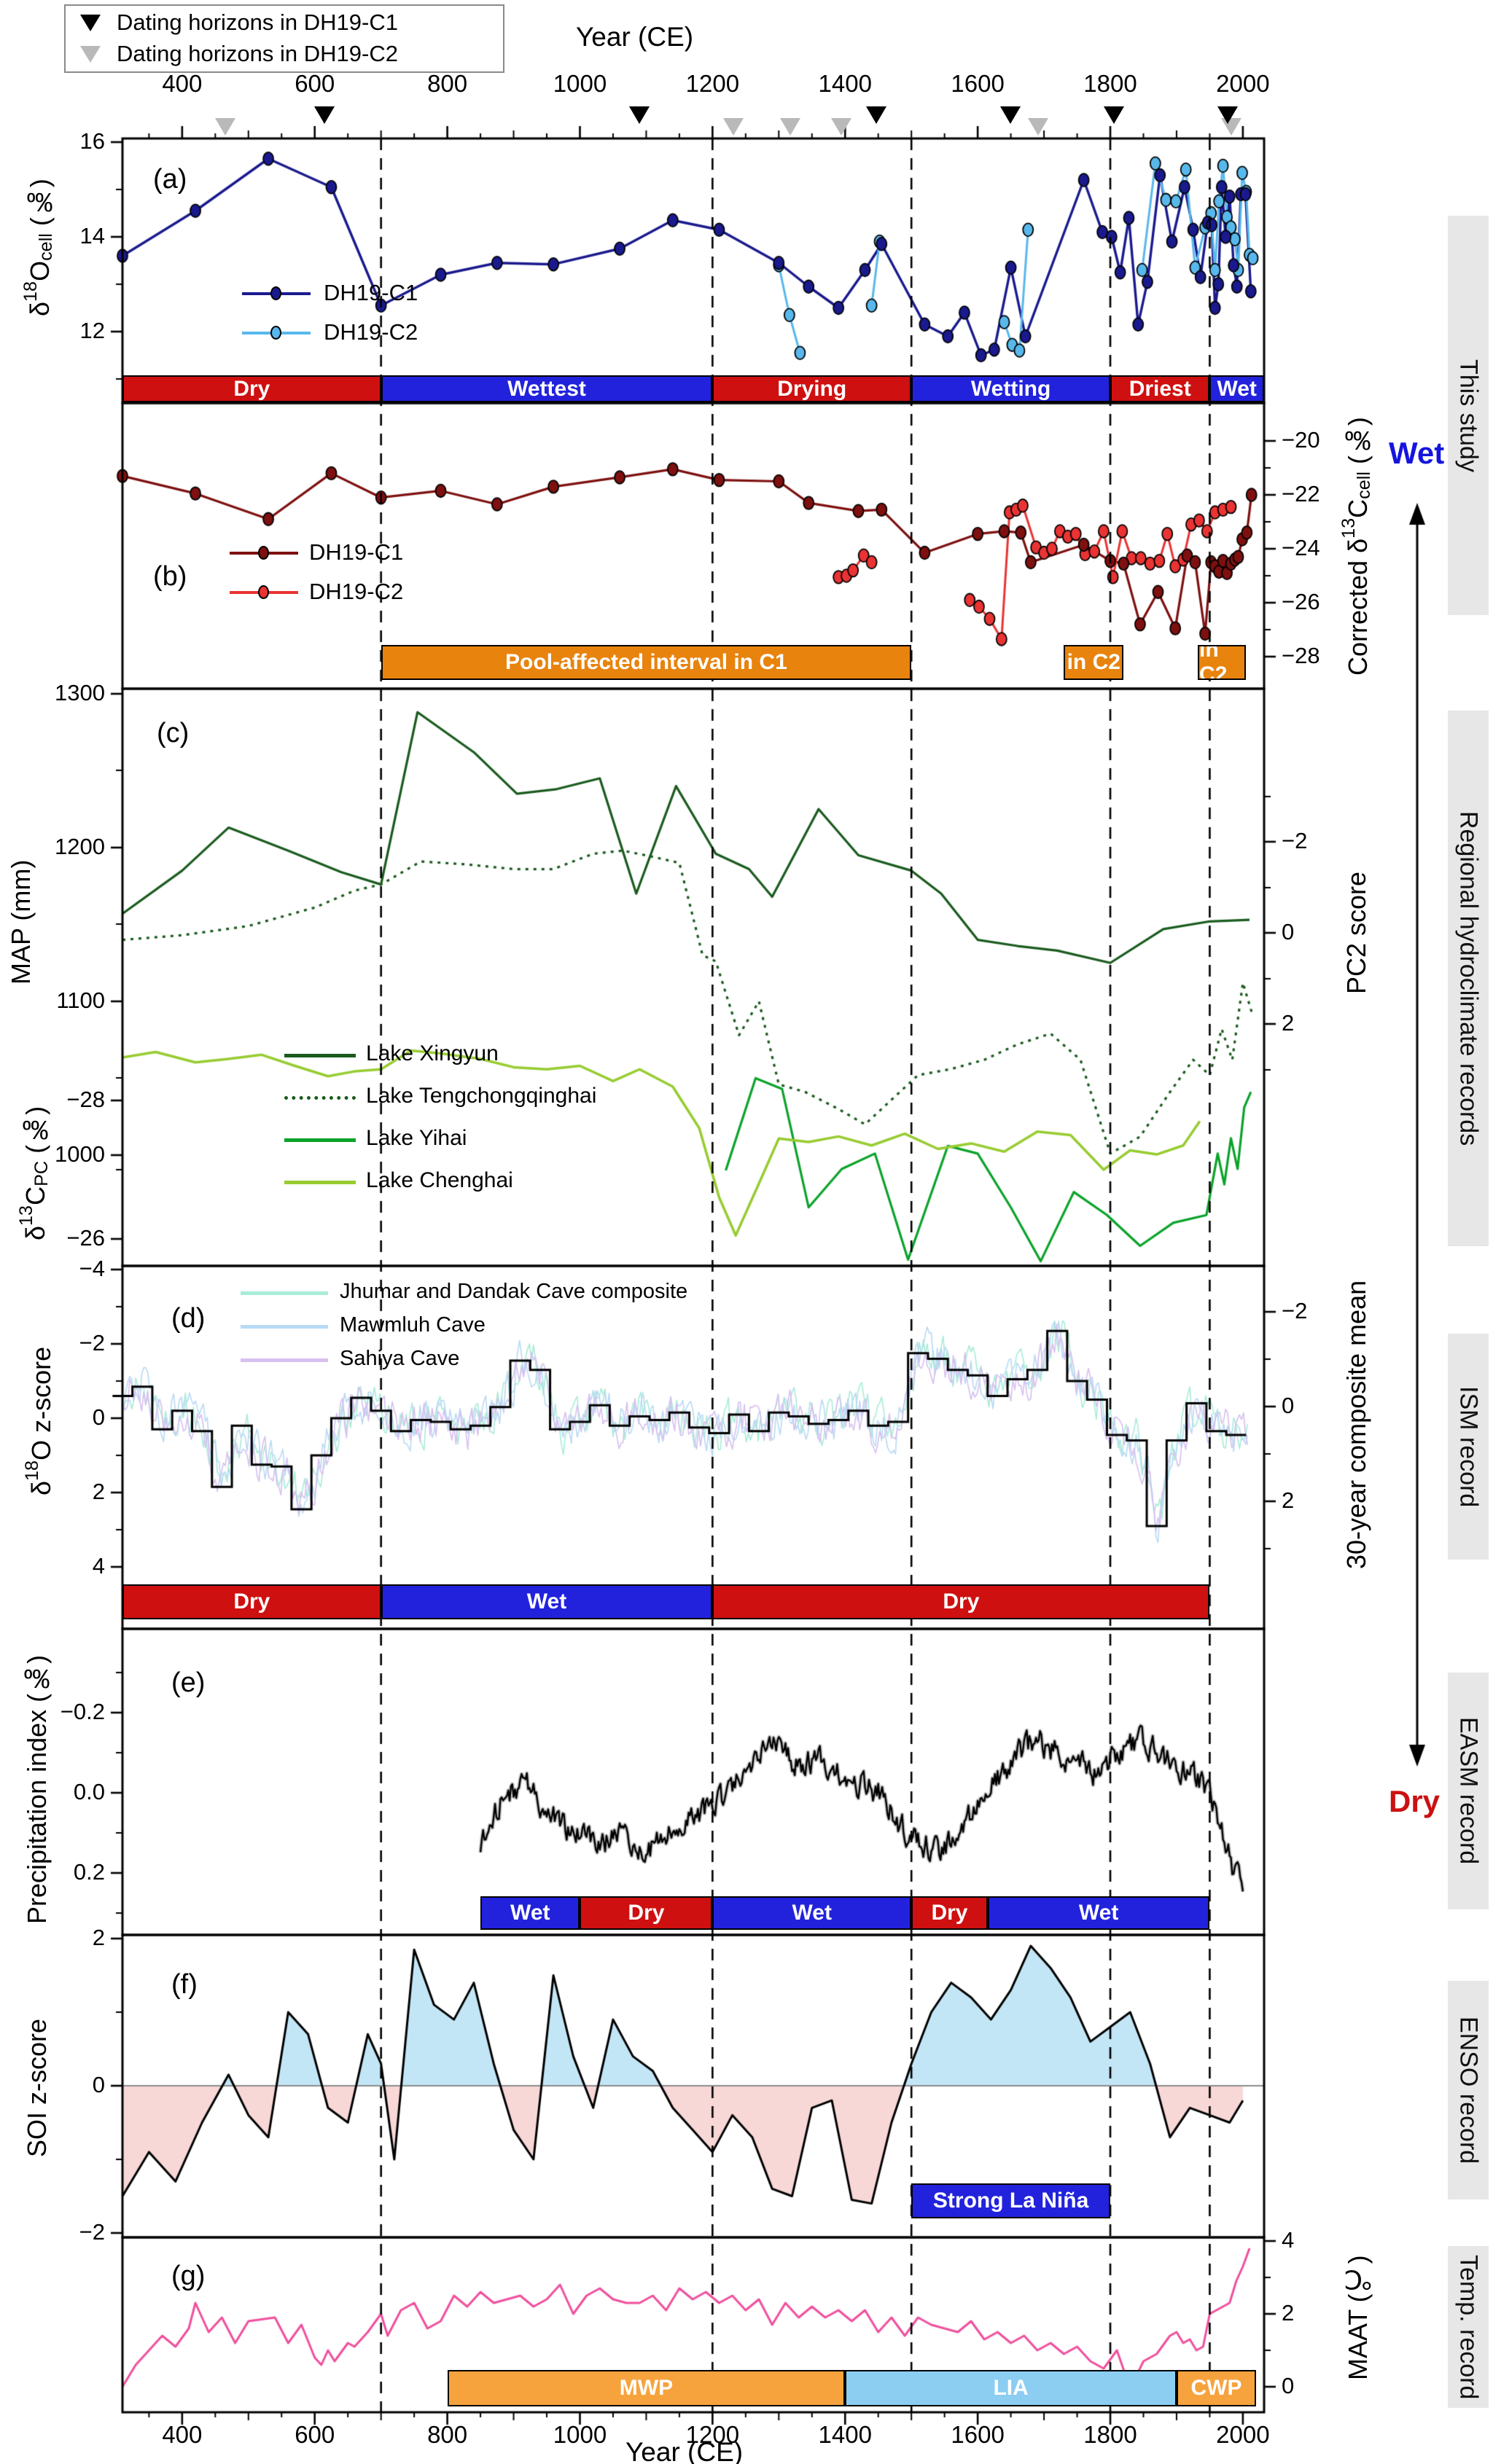  I want to click on tick-label-e-left: 0.2, so click(89, 1872).